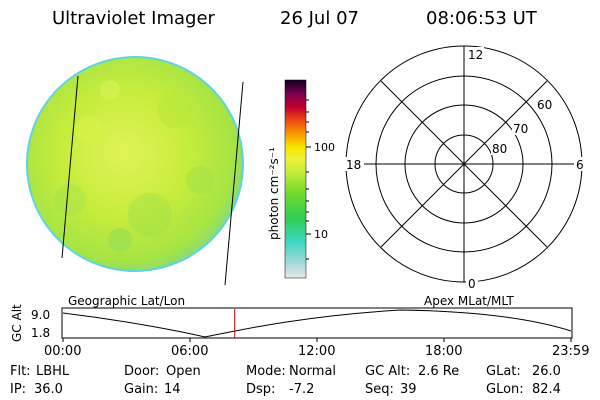 Image resolution: width=600 pixels, height=400 pixels. Describe the element at coordinates (319, 18) in the screenshot. I see `date-label: 26 Jul 07` at that location.